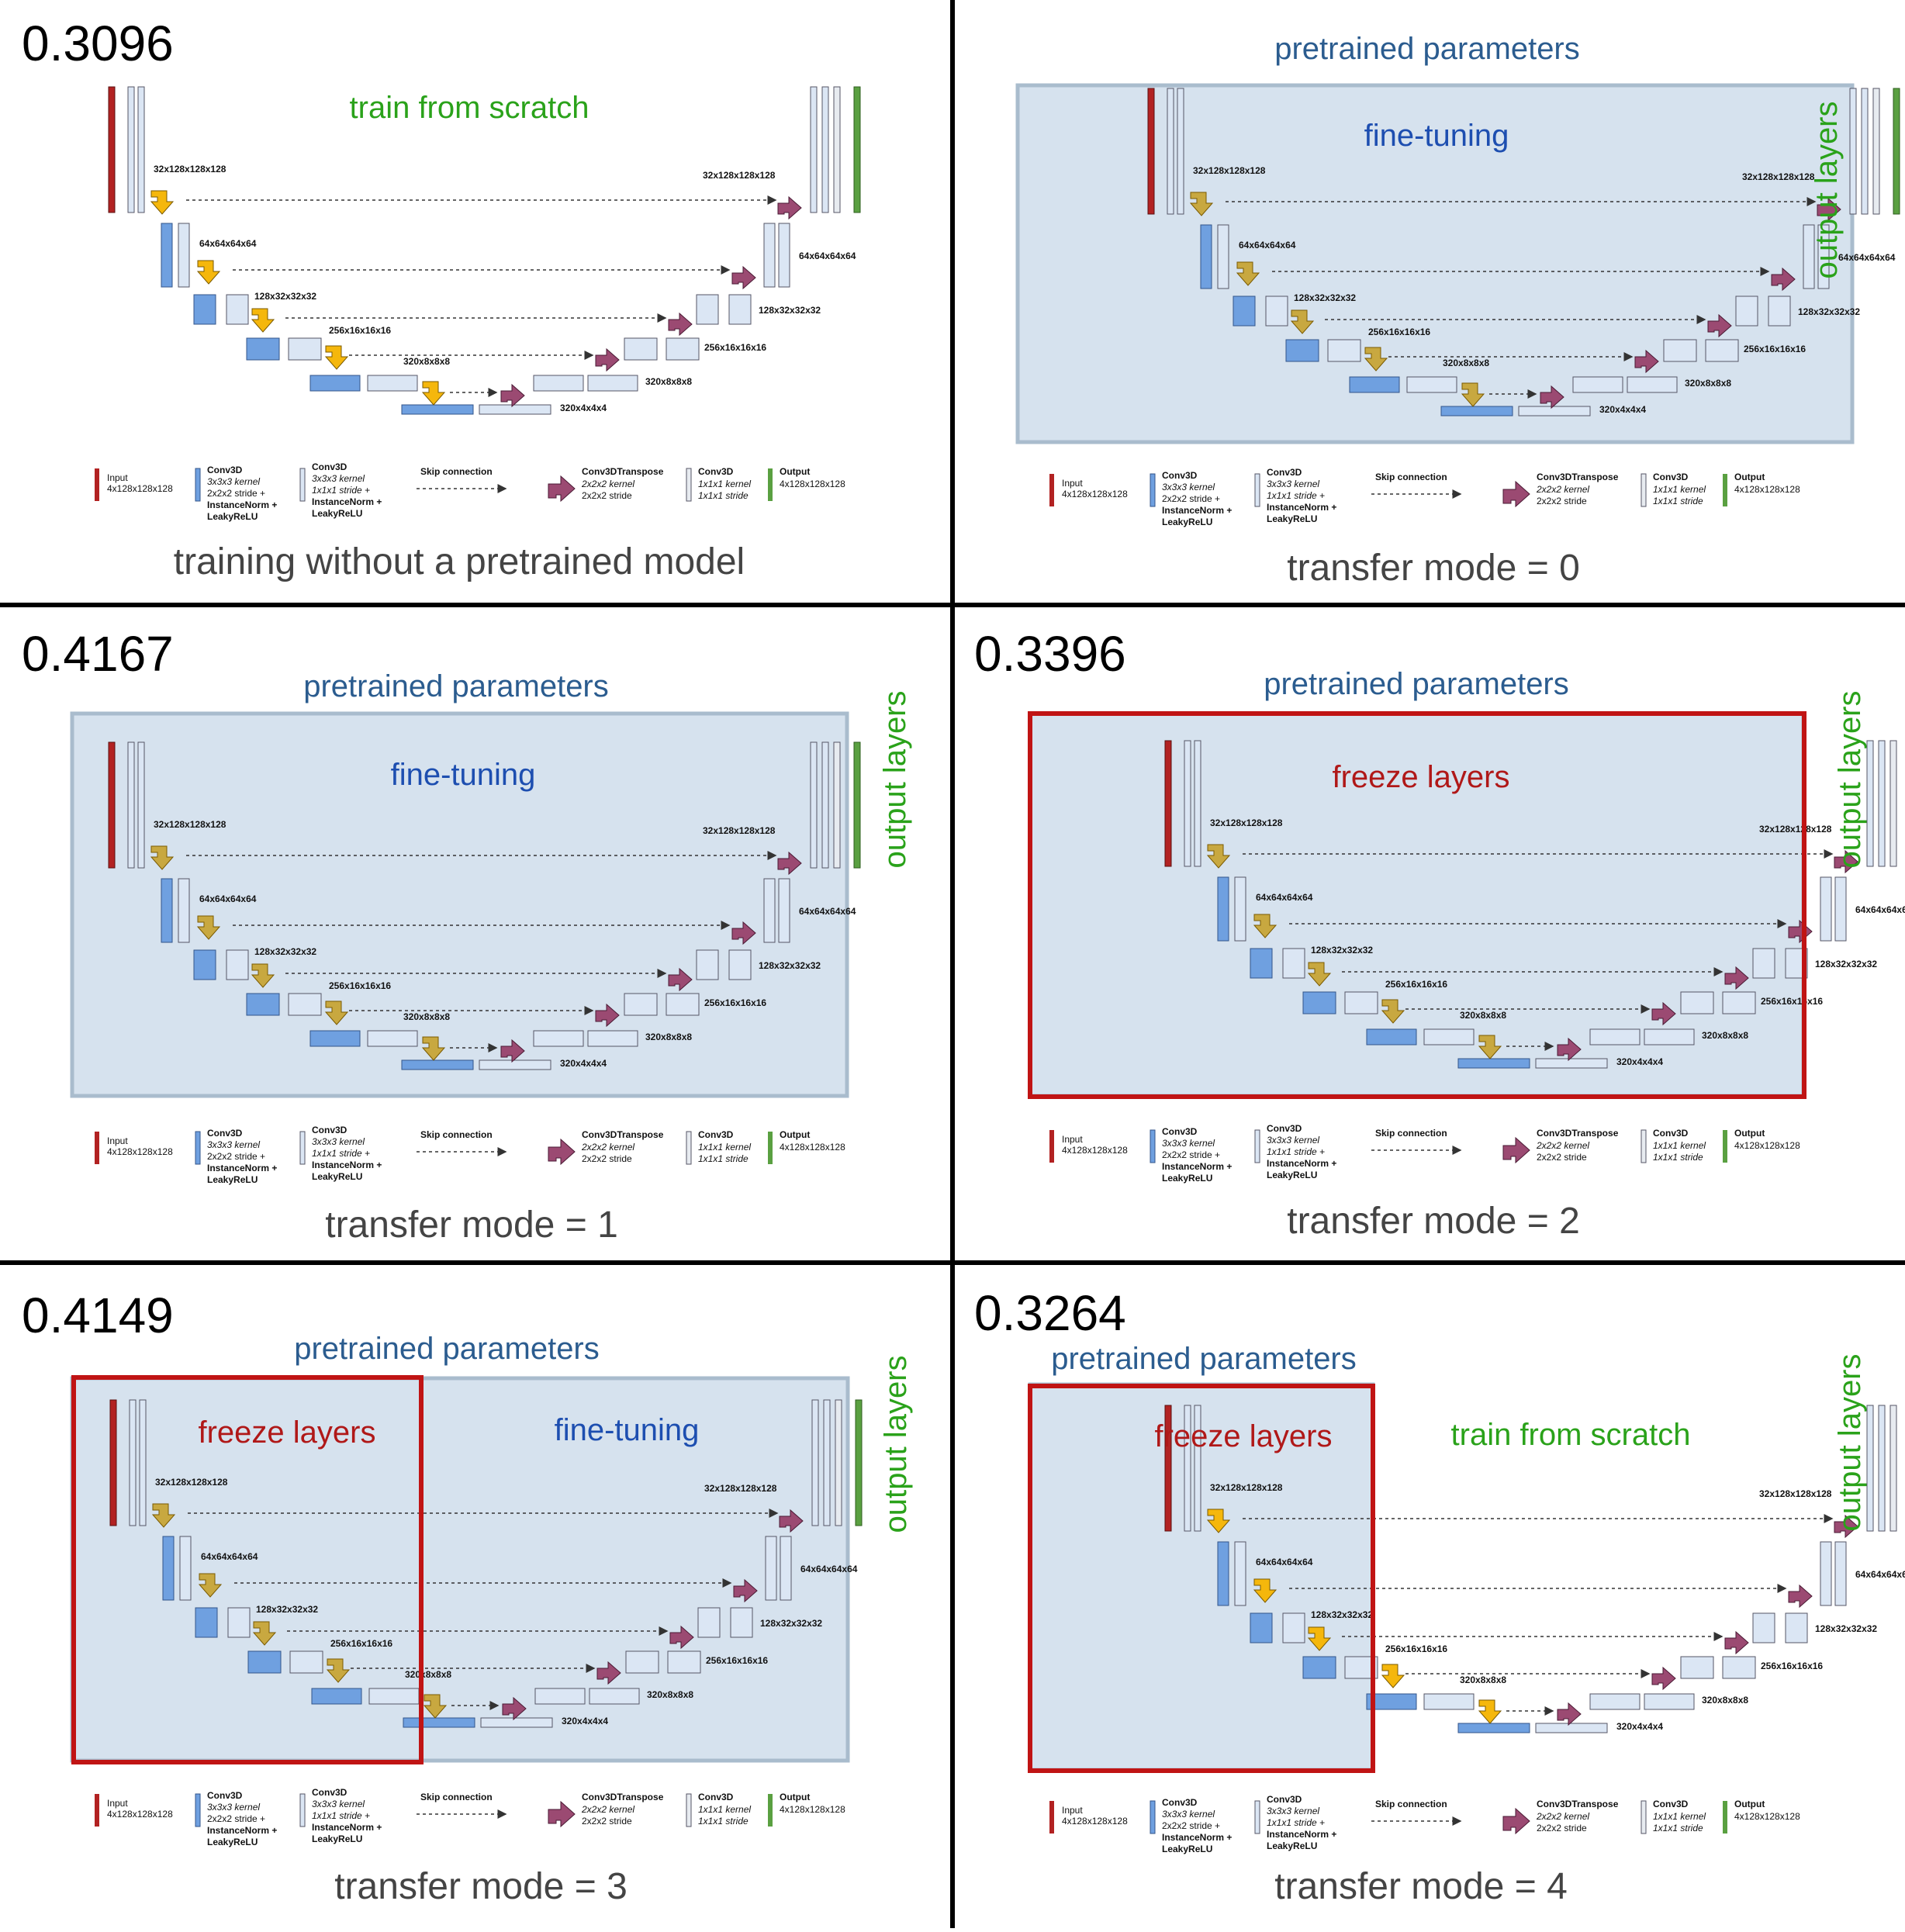  I want to click on encoder-dim-label: 320x8x8x8, so click(426, 1016).